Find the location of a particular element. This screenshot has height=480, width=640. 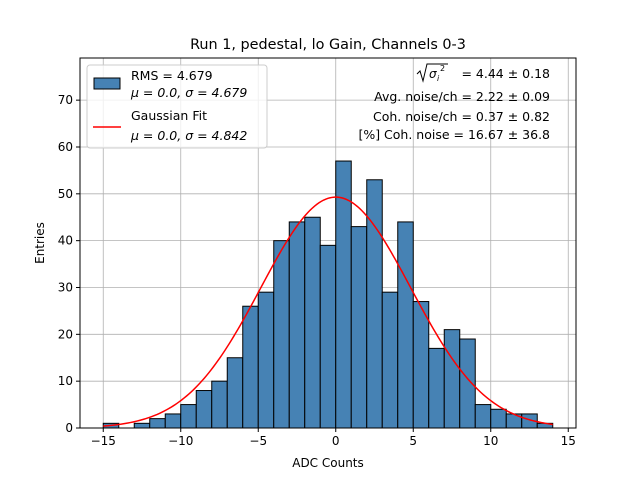

chart-title: Run 1, pedestal, lo Gain, Channels 0-3 is located at coordinates (328, 45).